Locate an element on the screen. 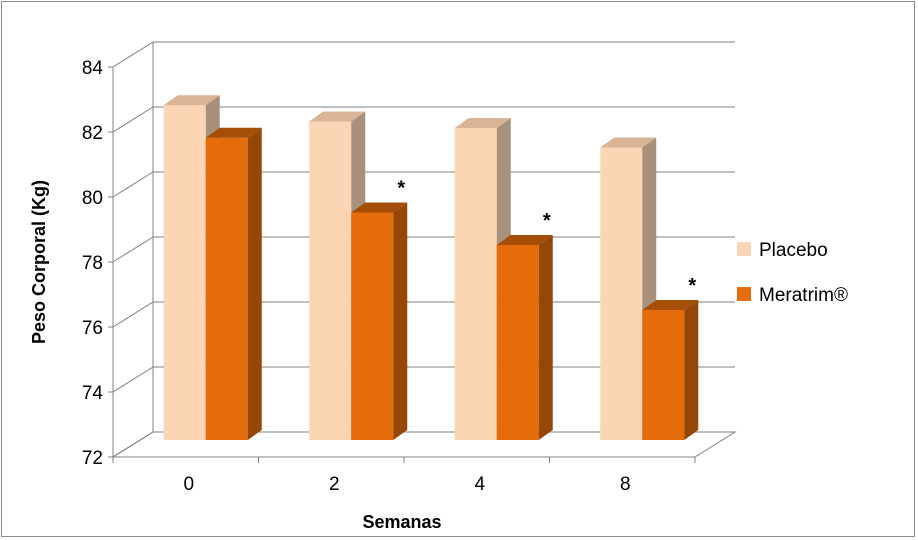  y-tick-label: 82 is located at coordinates (92, 133).